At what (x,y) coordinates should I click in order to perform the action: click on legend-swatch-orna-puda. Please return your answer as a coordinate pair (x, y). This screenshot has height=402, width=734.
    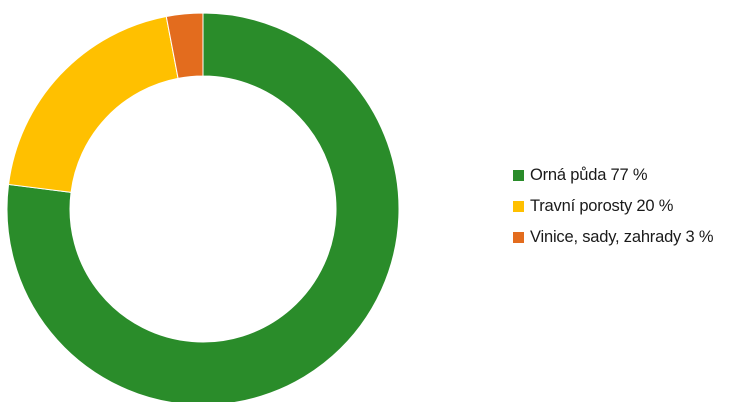
    Looking at the image, I should click on (518, 175).